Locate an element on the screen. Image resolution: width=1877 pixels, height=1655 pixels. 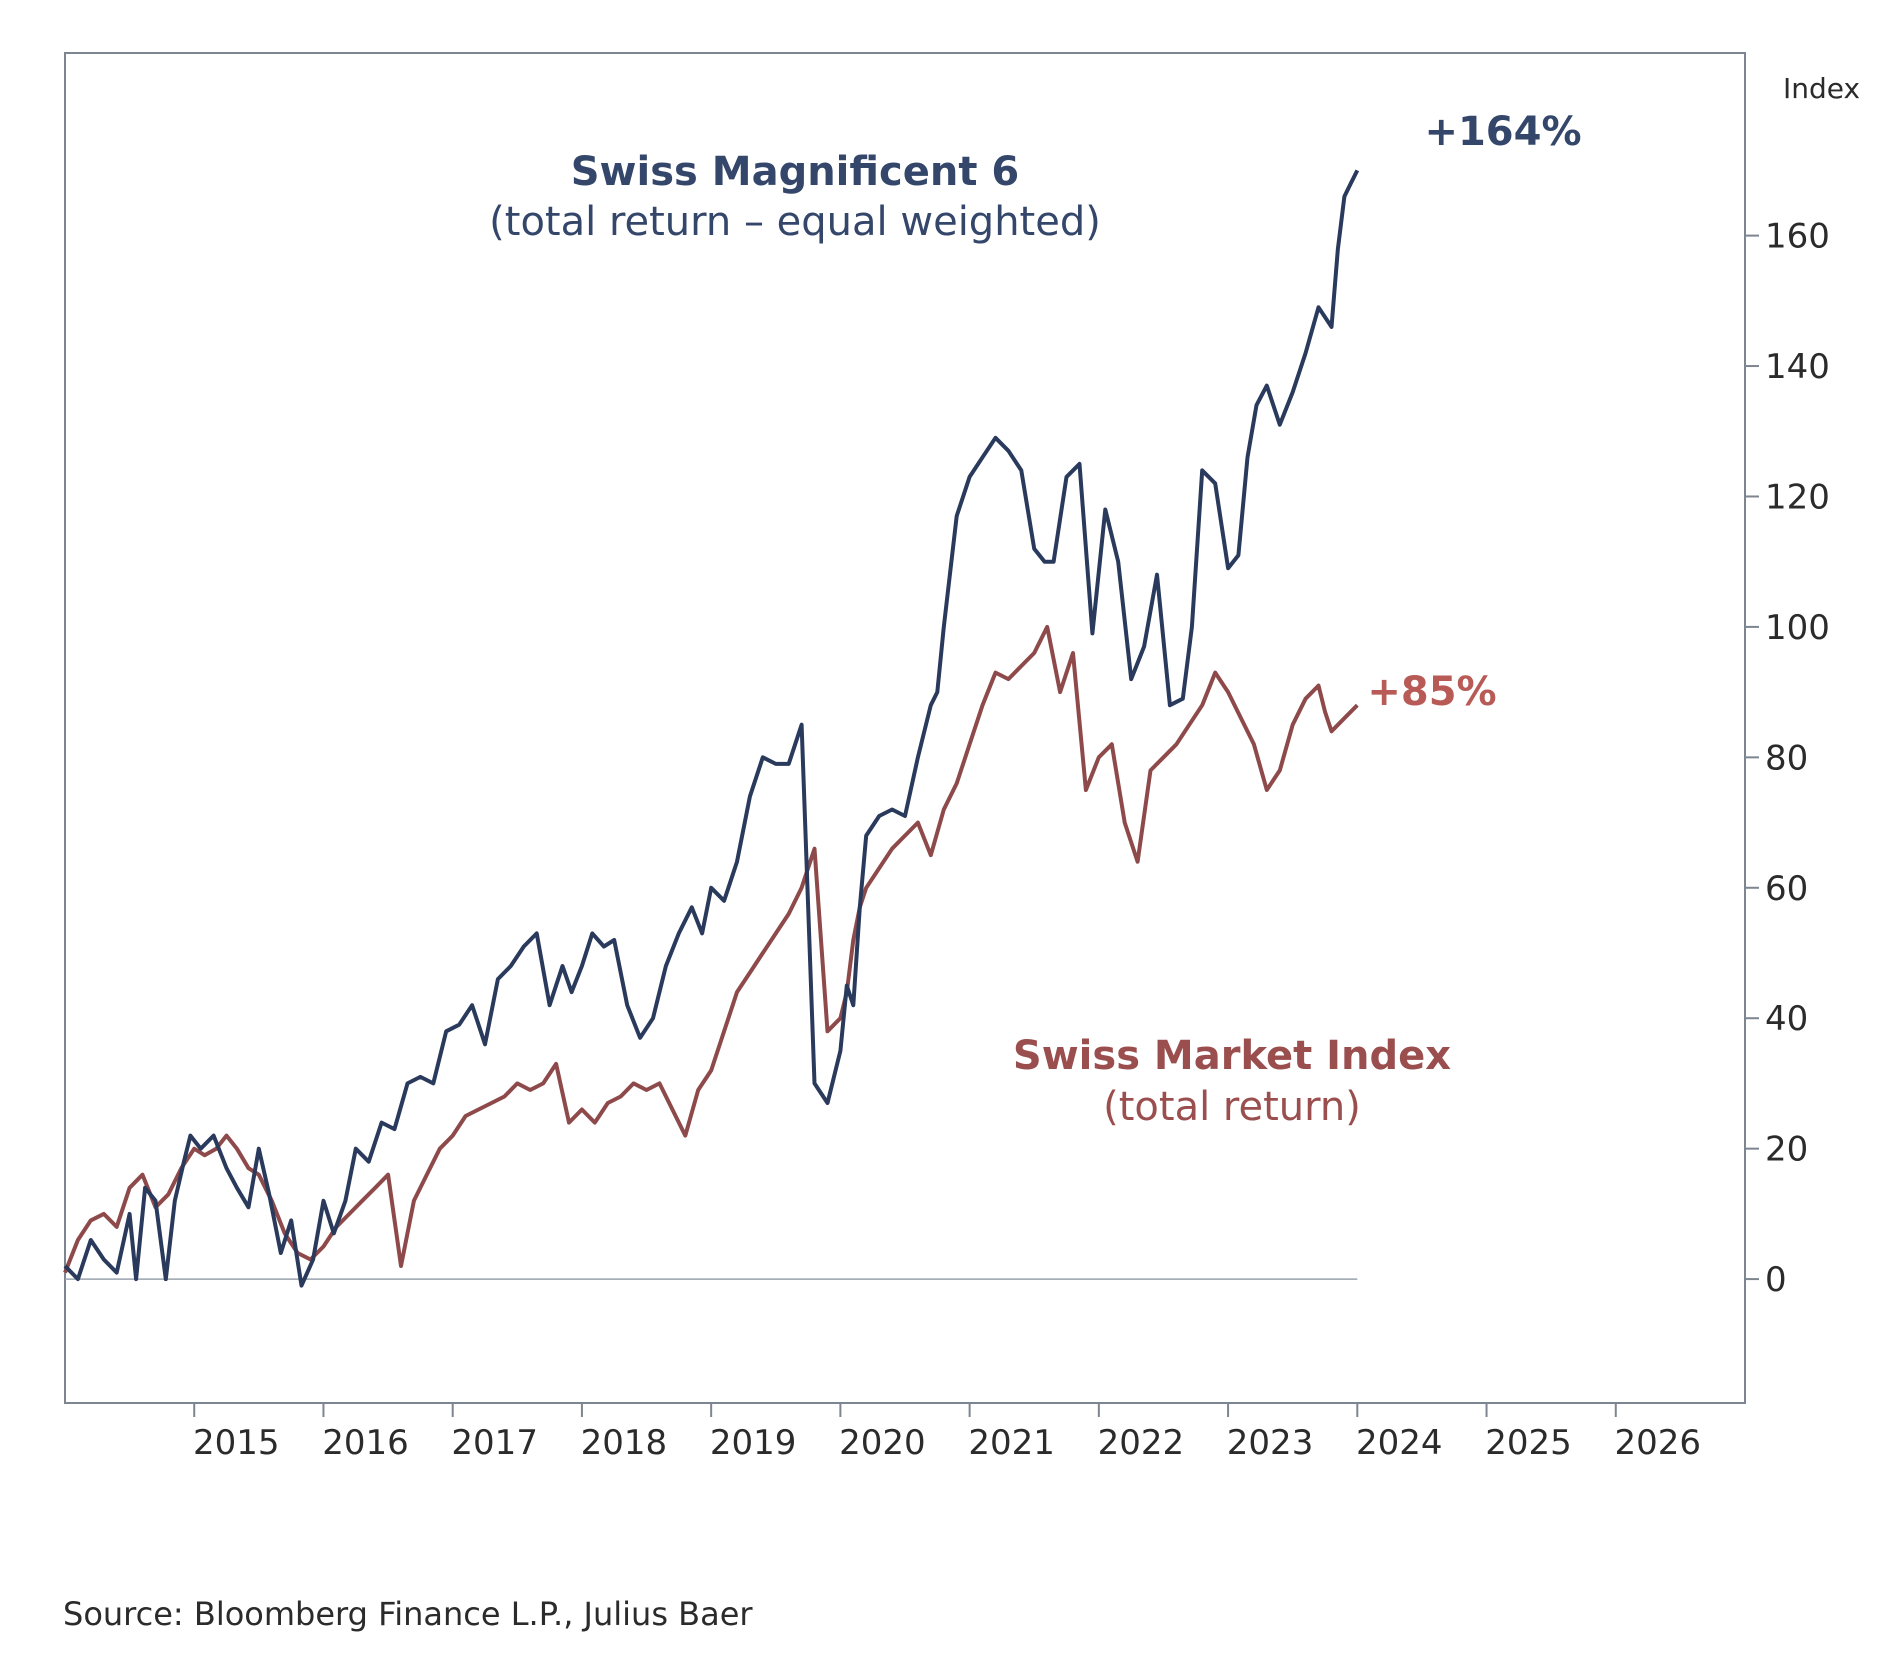
y-tick-label: 40 is located at coordinates (1786, 1019).